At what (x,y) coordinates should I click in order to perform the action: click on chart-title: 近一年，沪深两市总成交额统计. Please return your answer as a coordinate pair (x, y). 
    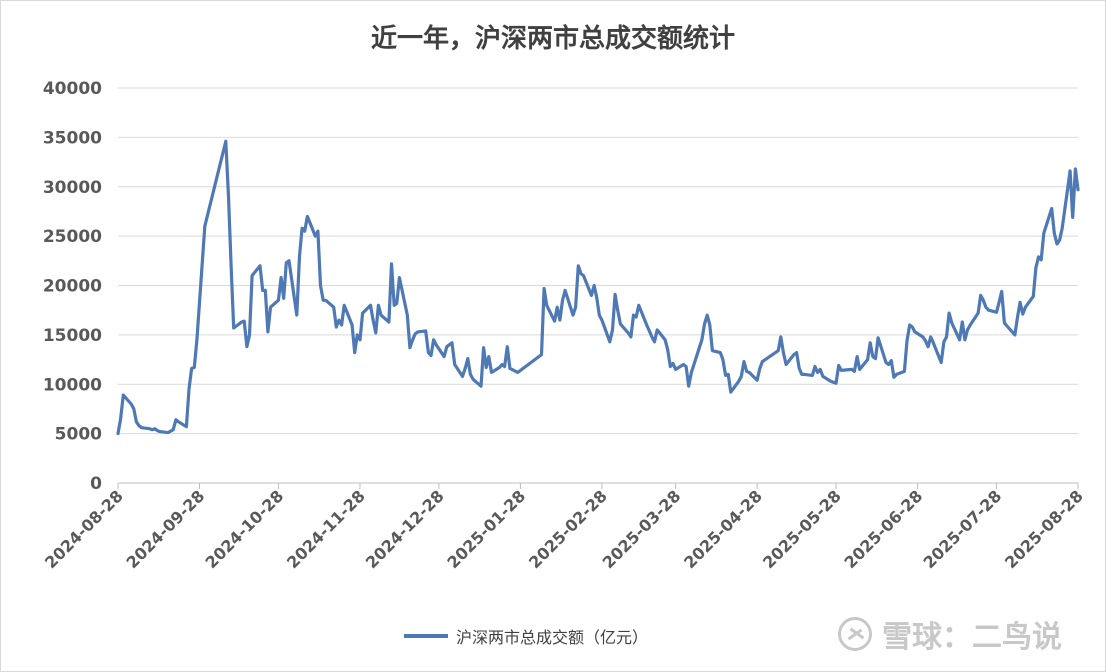
    Looking at the image, I should click on (552, 39).